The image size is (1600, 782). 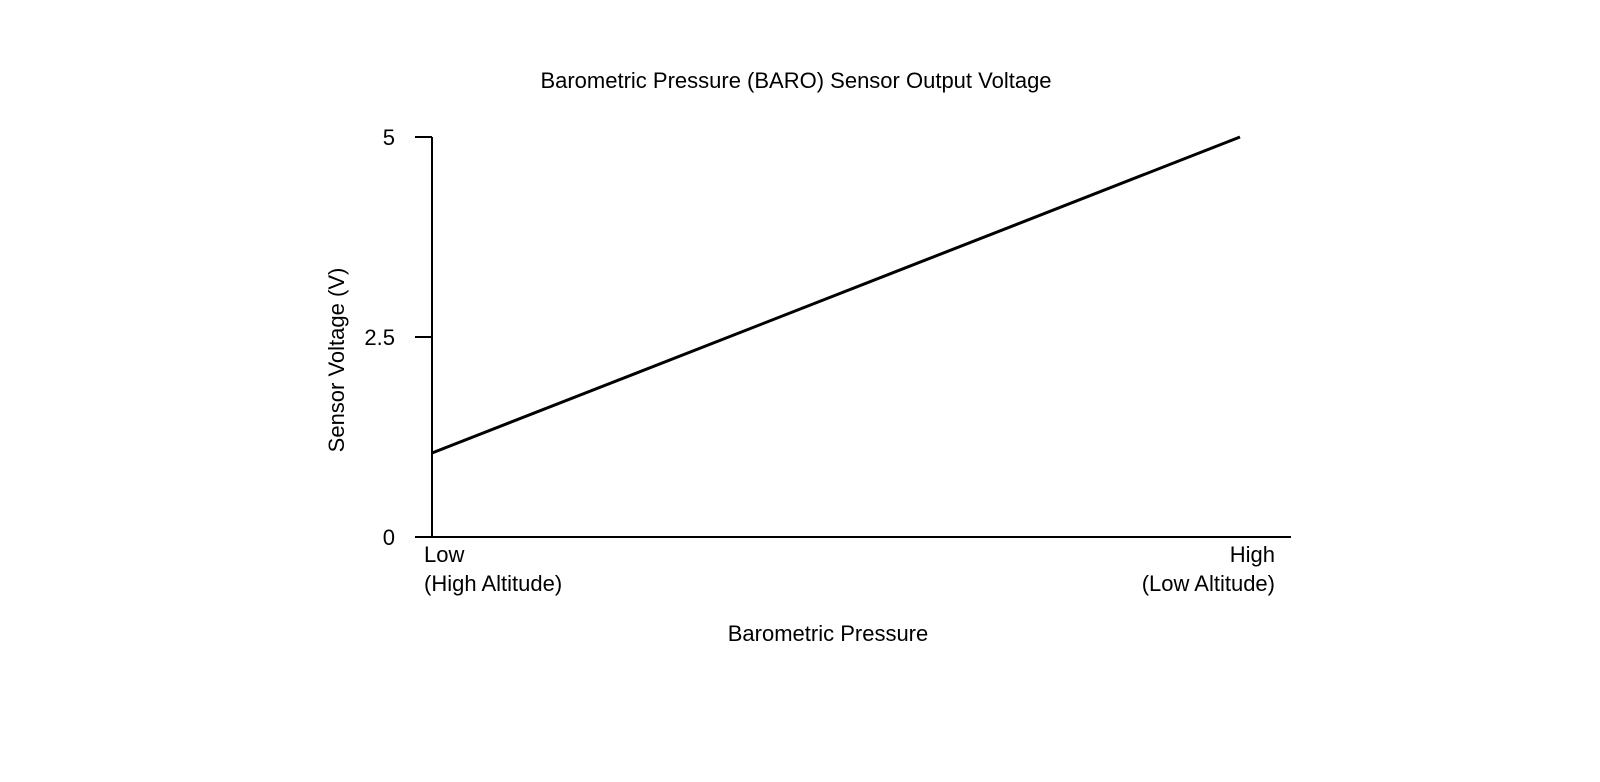 I want to click on y-tick-label: 2.5, so click(x=379, y=337).